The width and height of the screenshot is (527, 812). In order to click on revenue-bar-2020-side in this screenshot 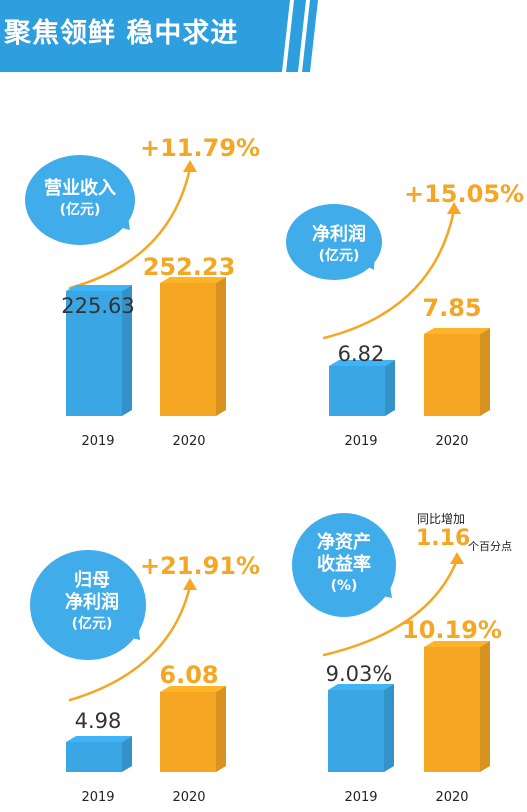, I will do `click(221, 346)`.